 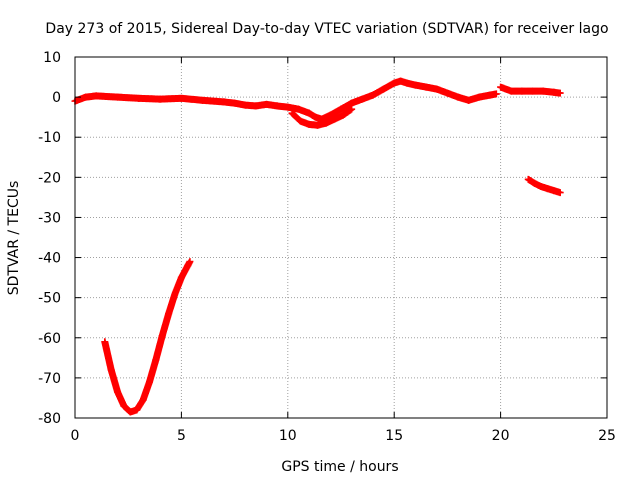 I want to click on y-tick-label: -50, so click(x=49, y=299).